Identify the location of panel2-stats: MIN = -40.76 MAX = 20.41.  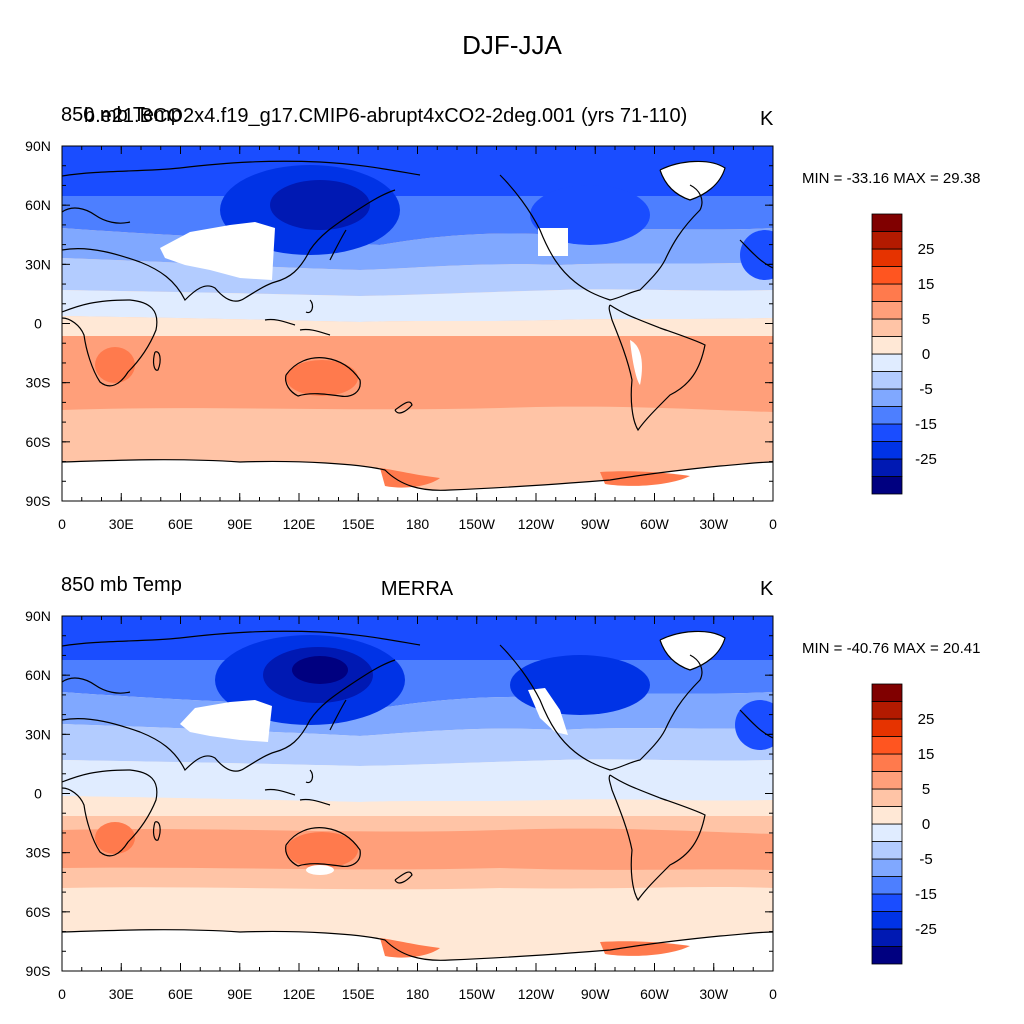
(891, 648).